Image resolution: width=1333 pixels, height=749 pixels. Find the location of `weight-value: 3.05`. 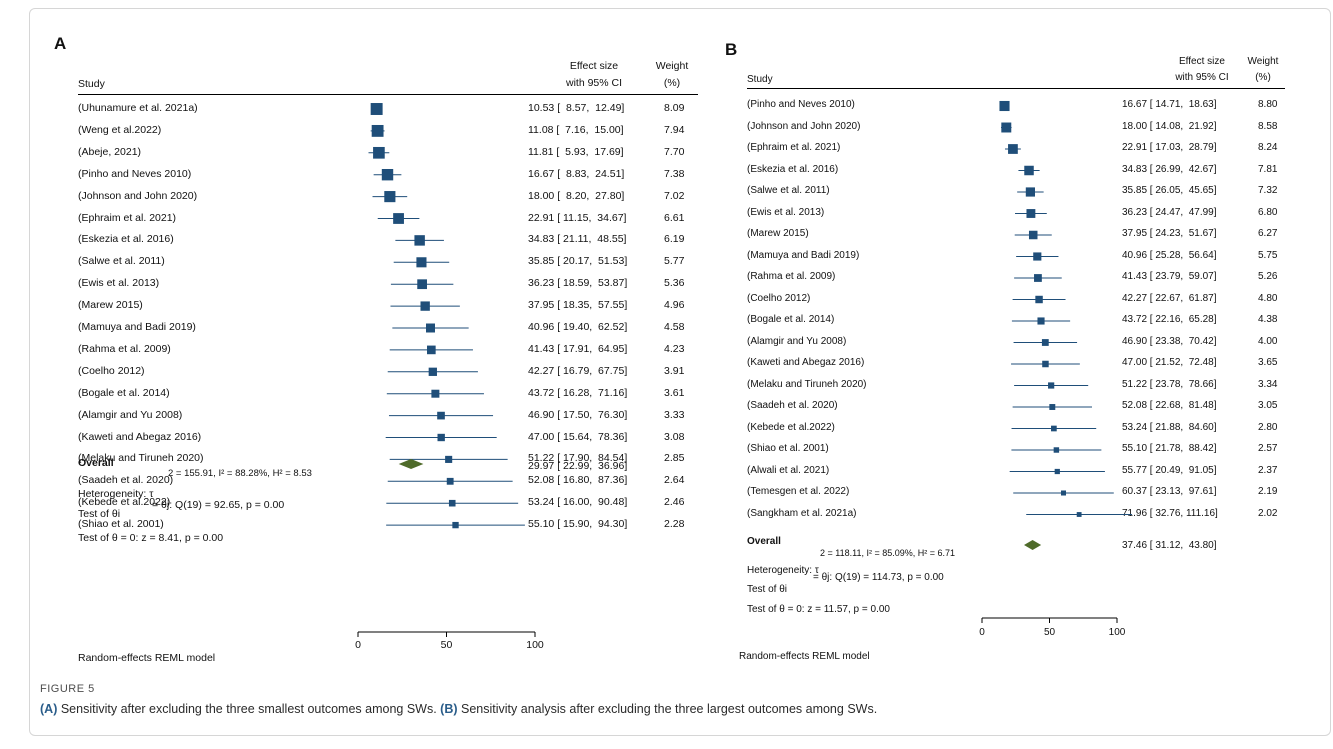

weight-value: 3.05 is located at coordinates (1268, 405).